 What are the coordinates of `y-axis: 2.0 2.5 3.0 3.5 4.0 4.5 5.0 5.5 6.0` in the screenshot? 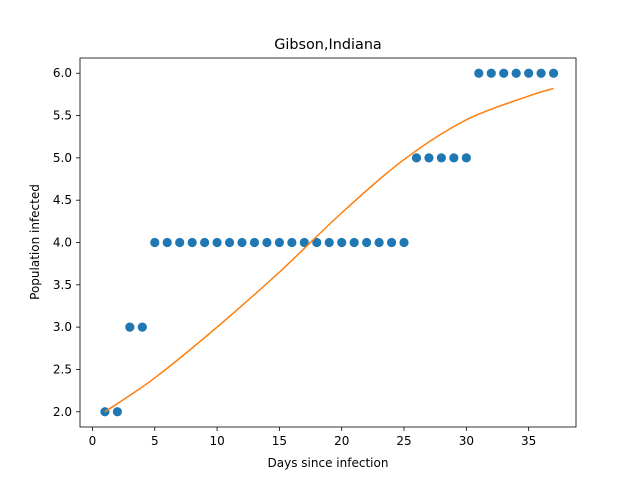 It's located at (66, 242).